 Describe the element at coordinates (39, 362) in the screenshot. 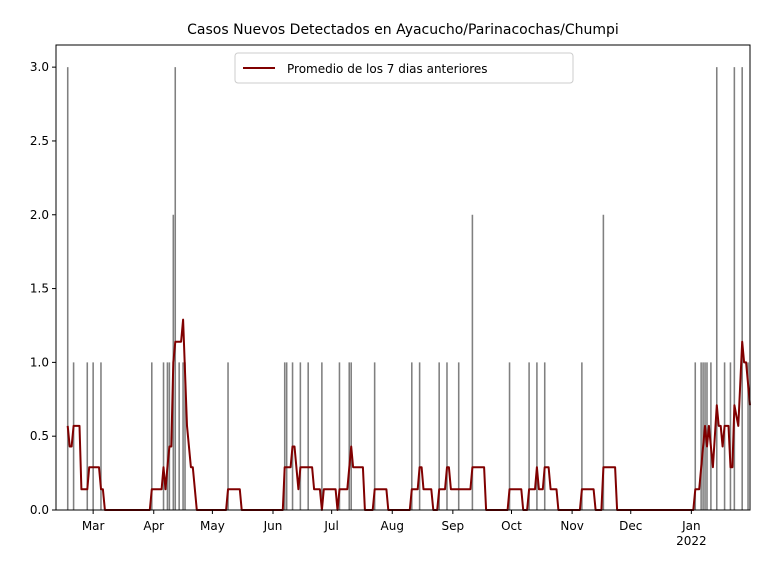

I see `y-tick-label: 1.0` at that location.